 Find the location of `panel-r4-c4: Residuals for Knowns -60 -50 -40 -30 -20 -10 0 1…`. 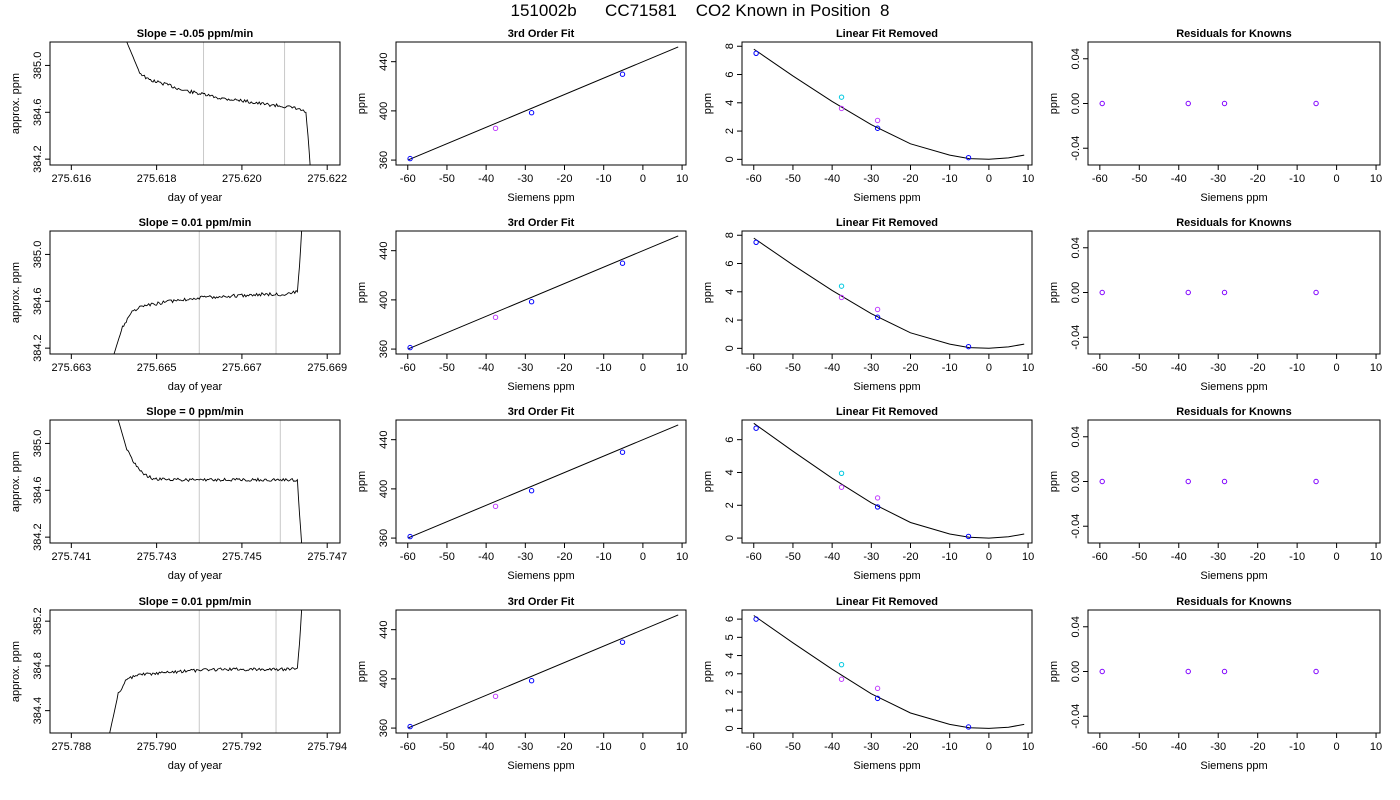

panel-r4-c4: Residuals for Knowns -60 -50 -40 -30 -20 -10 0 1… is located at coordinates (1215, 684).